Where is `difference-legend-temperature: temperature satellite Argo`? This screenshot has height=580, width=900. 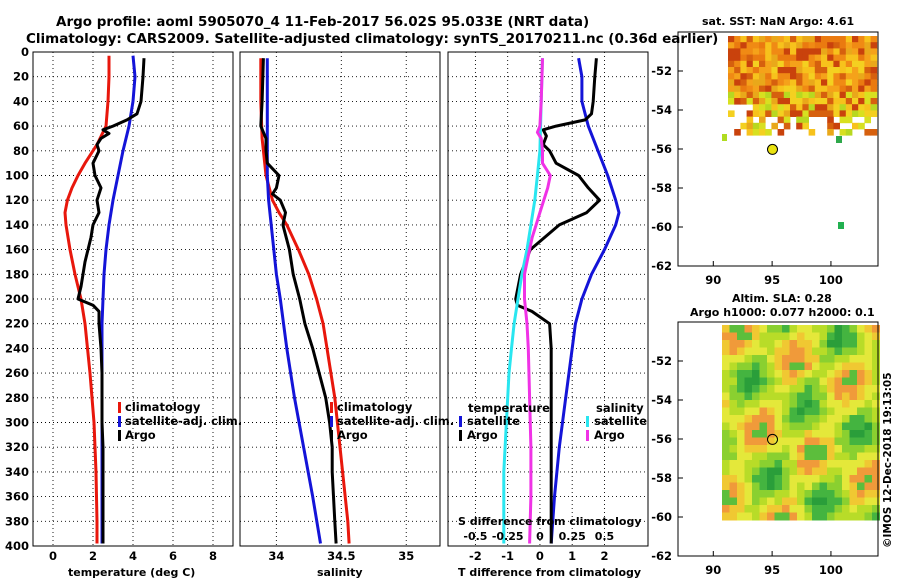 difference-legend-temperature: temperature satellite Argo is located at coordinates (504, 421).